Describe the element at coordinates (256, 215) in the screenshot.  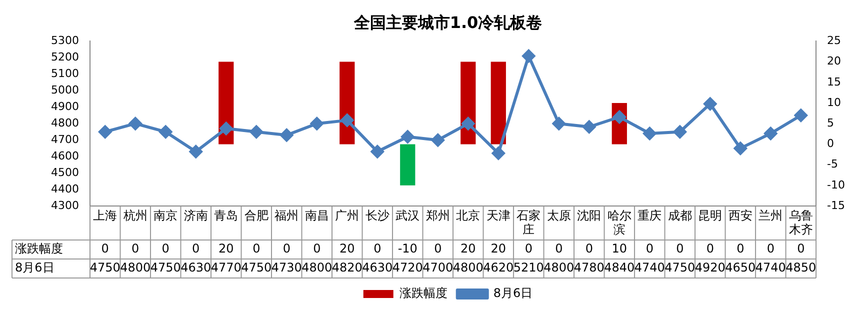
I see `x-tick-label: 合肥` at that location.